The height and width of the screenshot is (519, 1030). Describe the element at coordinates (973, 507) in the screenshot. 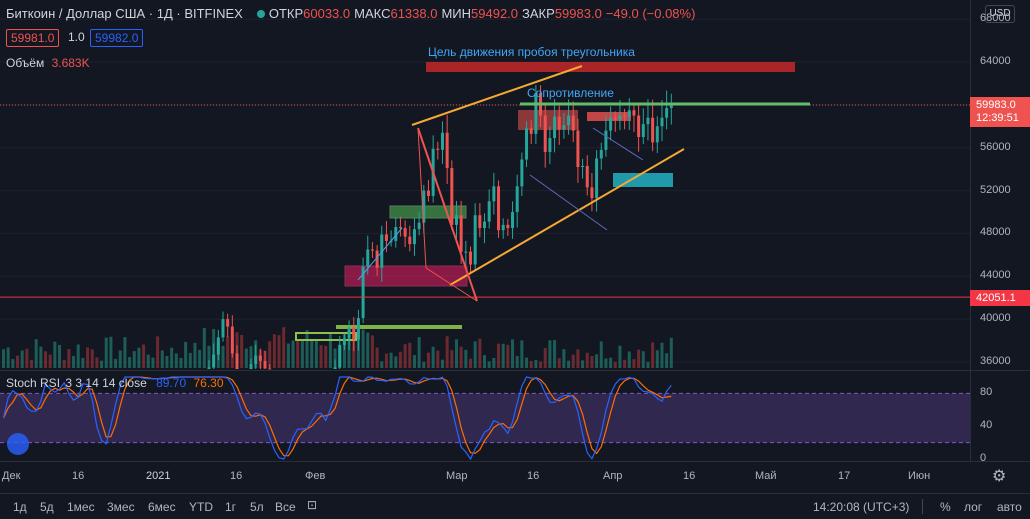

I see `log-toggle: лог` at that location.